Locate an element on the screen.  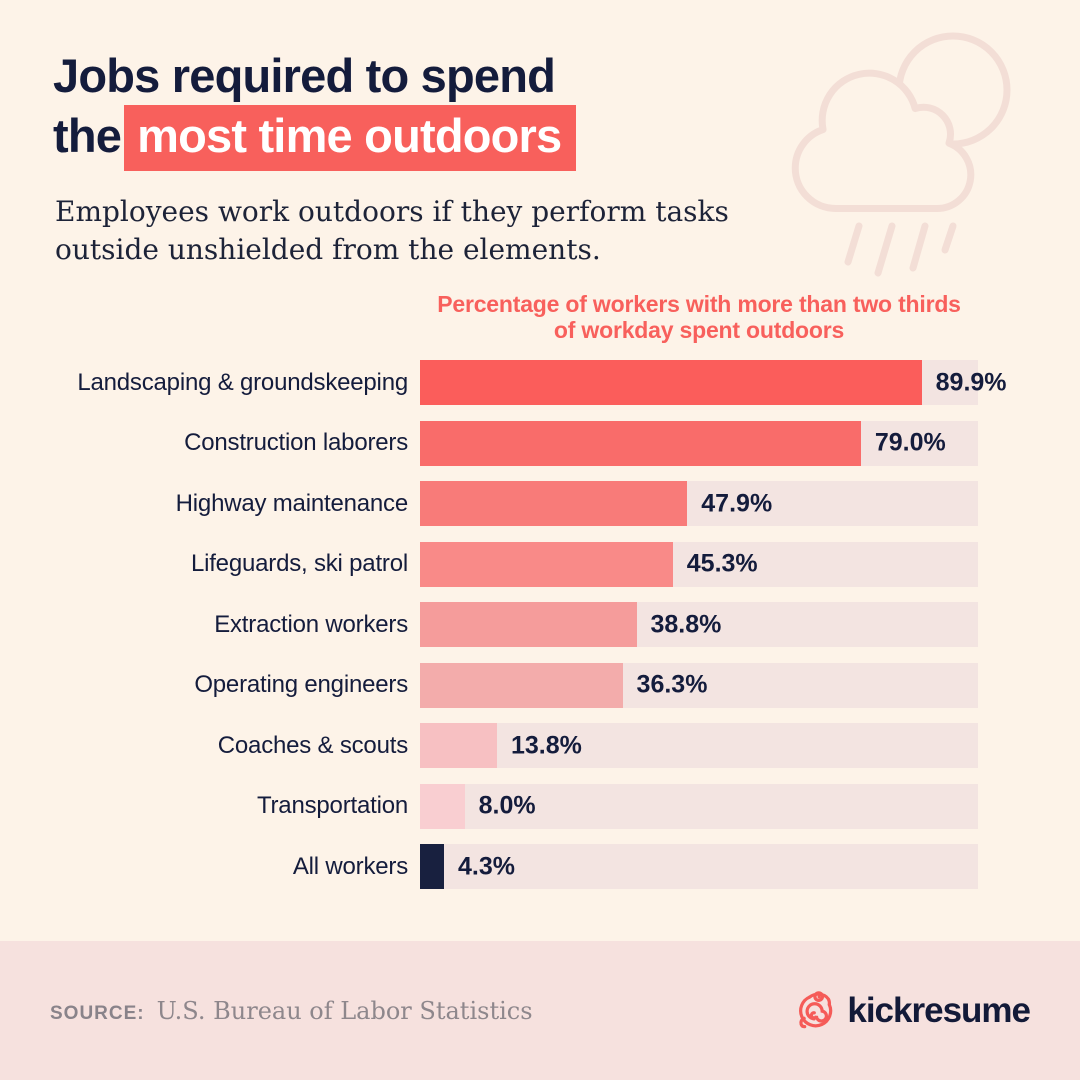
value-label: 13.8% is located at coordinates (546, 745).